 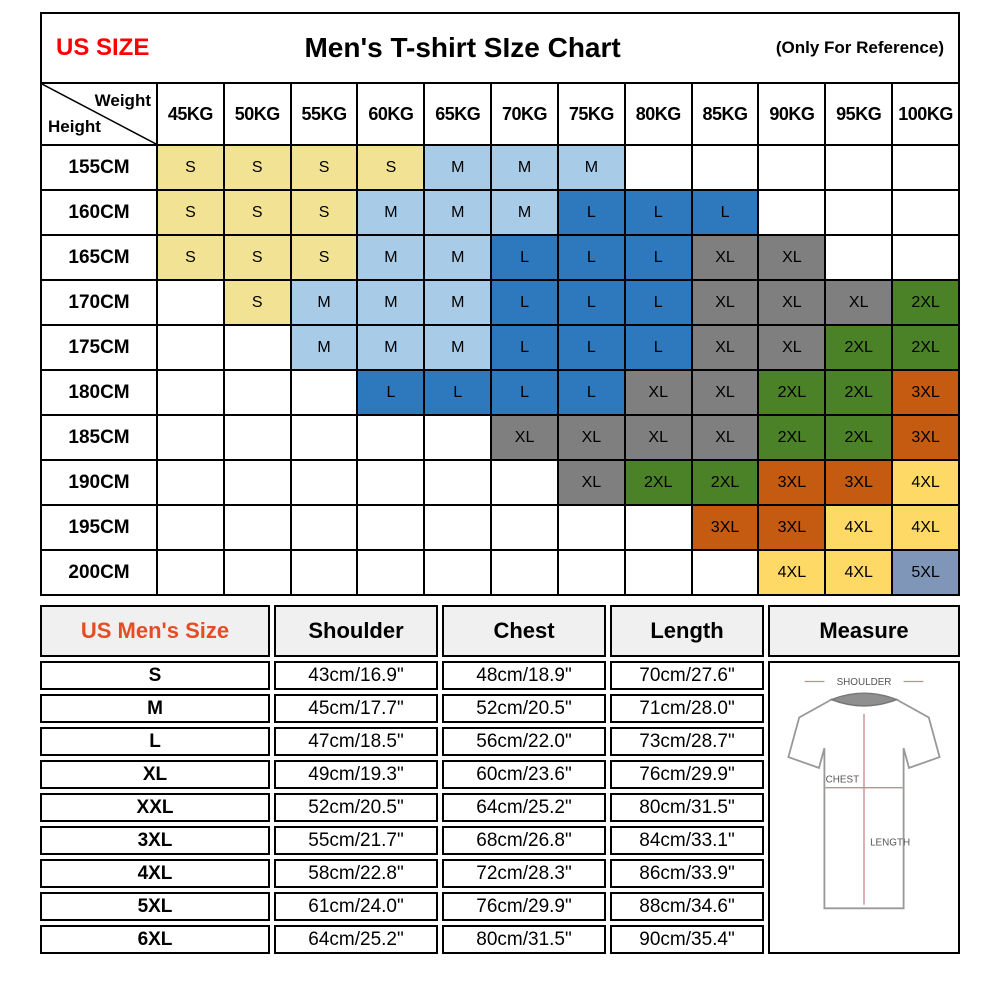 What do you see at coordinates (859, 47) in the screenshot?
I see `reference-note: (Only For Reference)` at bounding box center [859, 47].